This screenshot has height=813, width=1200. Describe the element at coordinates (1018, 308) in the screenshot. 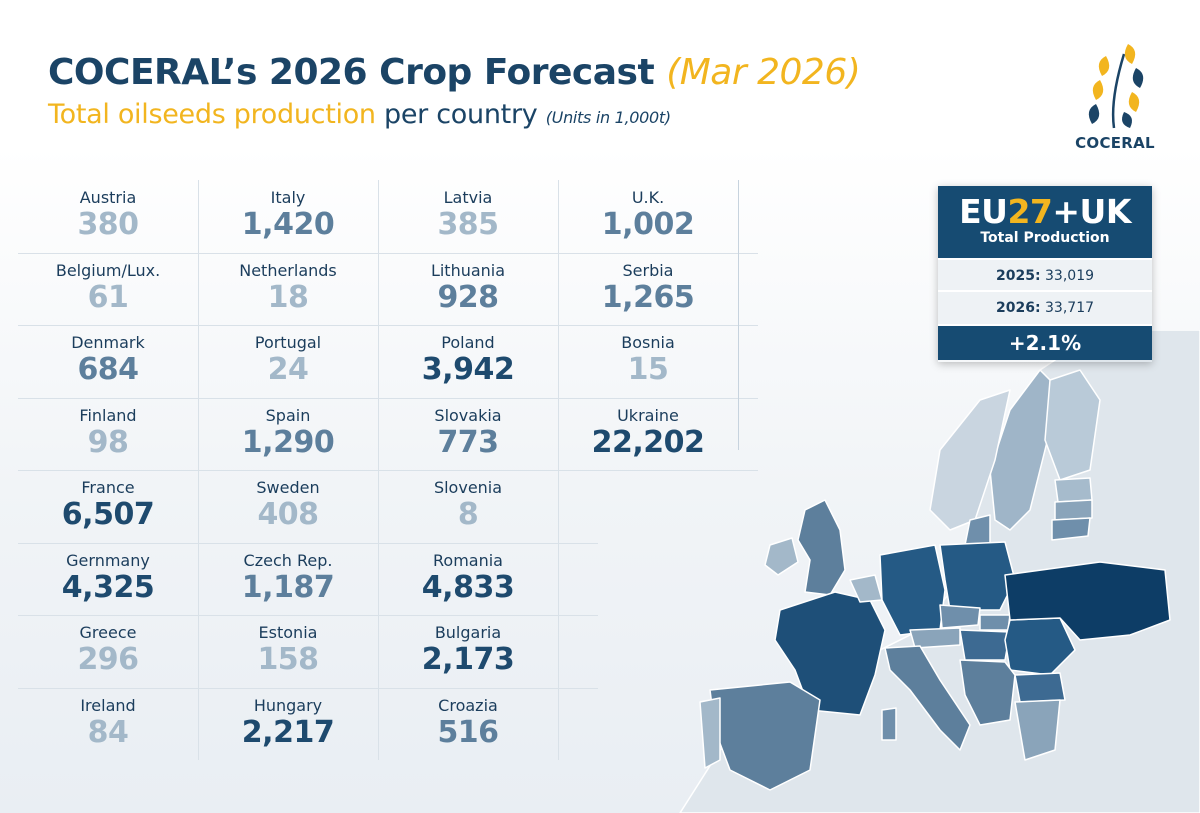

I see `eu-row-label: 2026:` at that location.